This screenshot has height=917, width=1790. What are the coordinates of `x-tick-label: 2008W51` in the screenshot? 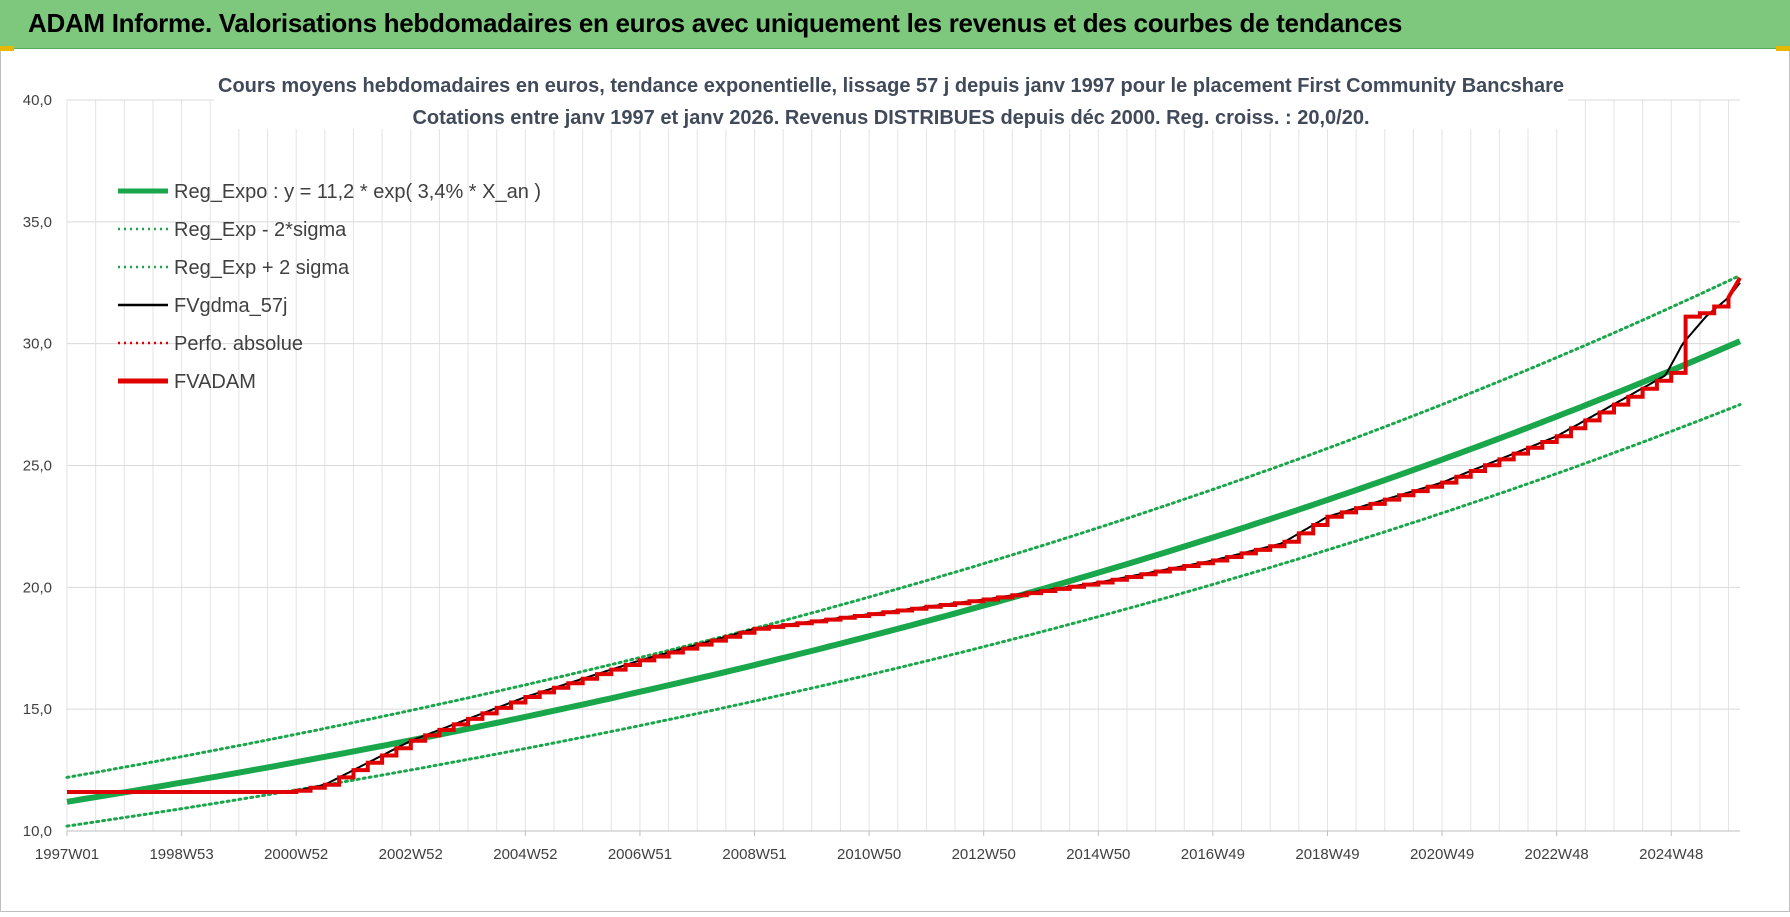 It's located at (754, 854).